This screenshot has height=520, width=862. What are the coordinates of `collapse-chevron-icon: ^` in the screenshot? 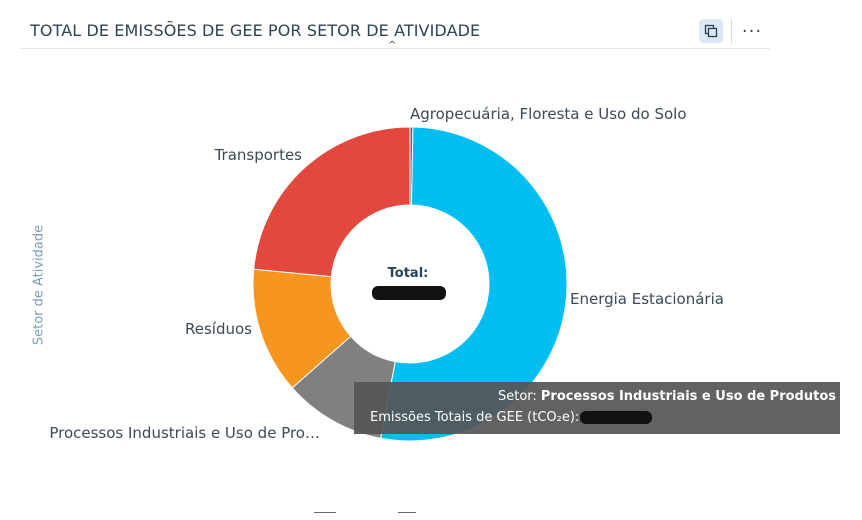 It's located at (392, 45).